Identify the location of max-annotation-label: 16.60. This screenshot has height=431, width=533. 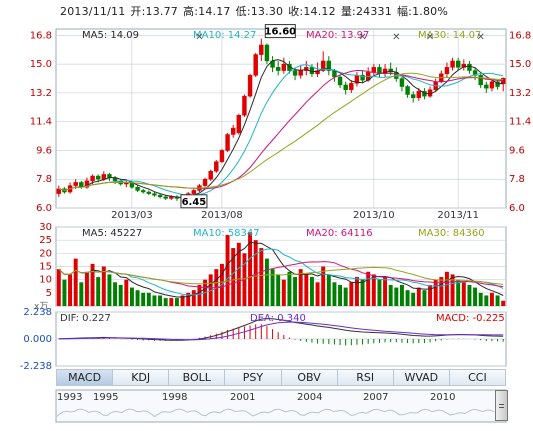
(280, 32).